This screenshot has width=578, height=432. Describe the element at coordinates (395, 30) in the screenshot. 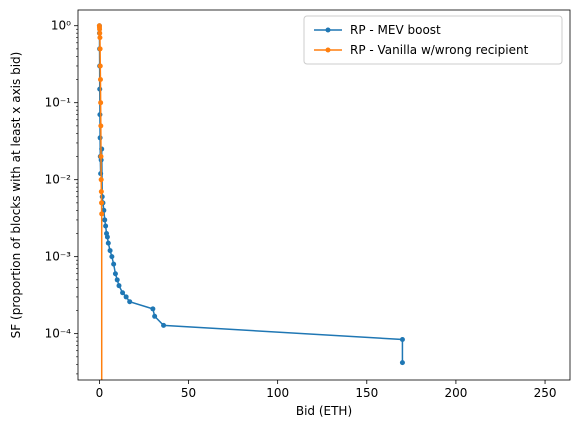

I see `legend-label: RP - MEV boost` at that location.